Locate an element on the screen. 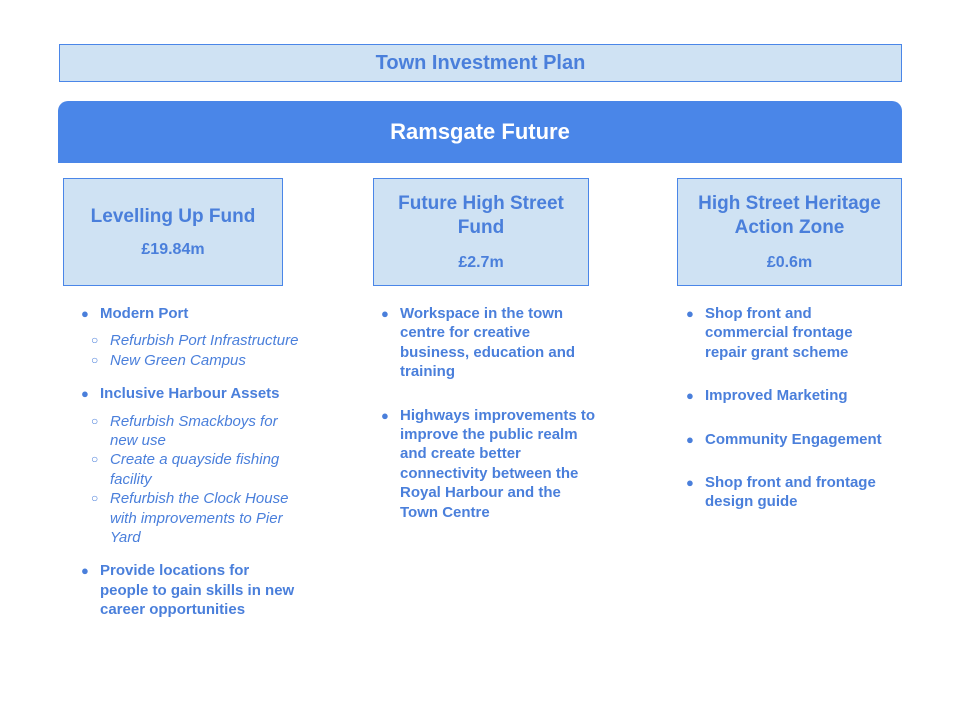 The image size is (960, 720). fund-box-heritage-action-zone: High Street Heritage Action Zone £0.6m is located at coordinates (789, 232).